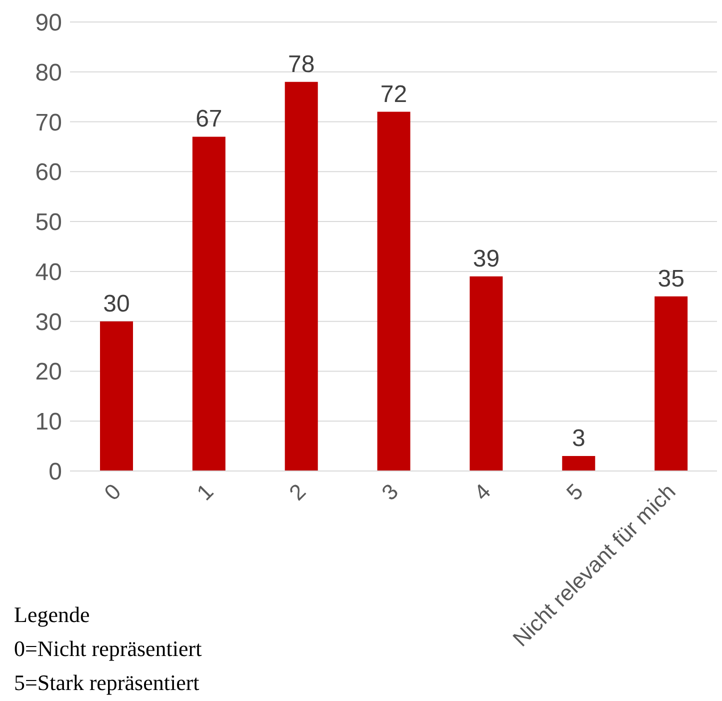  I want to click on data-label: 72, so click(394, 94).